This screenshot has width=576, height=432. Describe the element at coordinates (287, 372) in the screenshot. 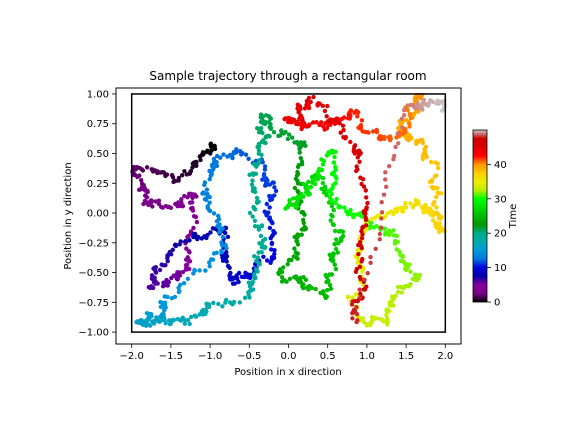

I see `x-axis-label: Position in x direction` at that location.